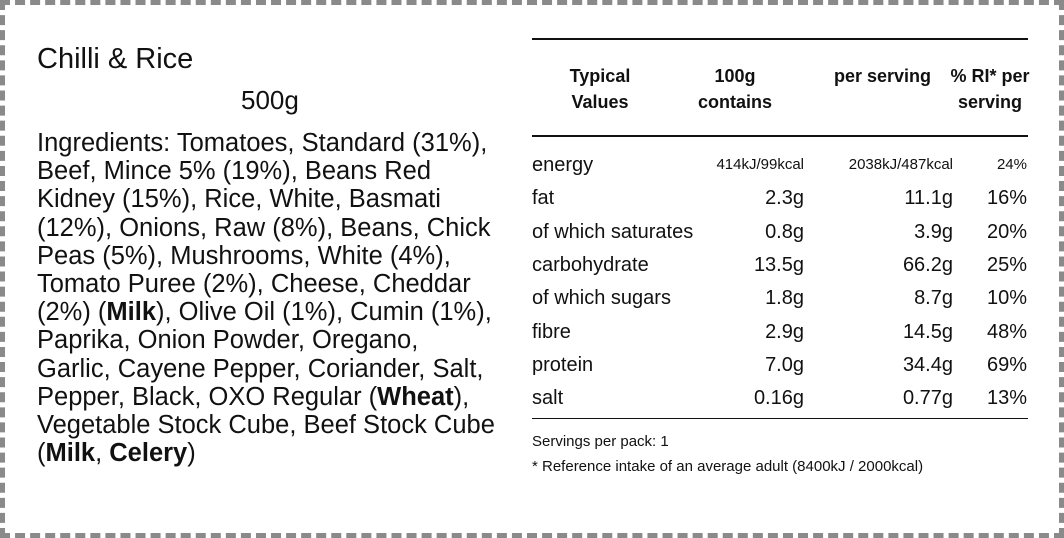  I want to click on nutrient-name: salt, so click(548, 398).